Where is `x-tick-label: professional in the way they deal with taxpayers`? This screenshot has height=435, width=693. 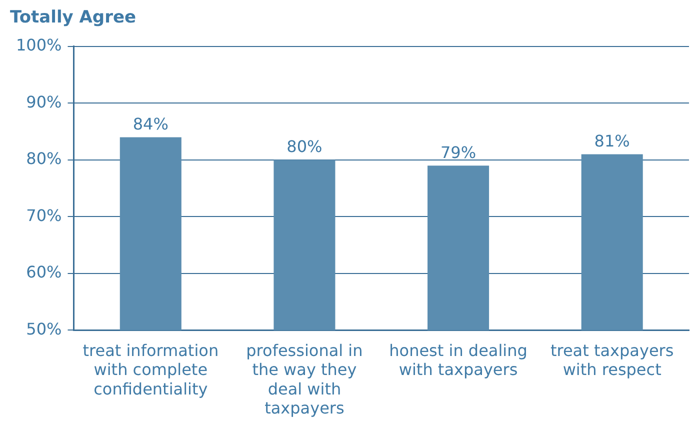 x-tick-label: professional in the way they deal with taxpayers is located at coordinates (304, 379).